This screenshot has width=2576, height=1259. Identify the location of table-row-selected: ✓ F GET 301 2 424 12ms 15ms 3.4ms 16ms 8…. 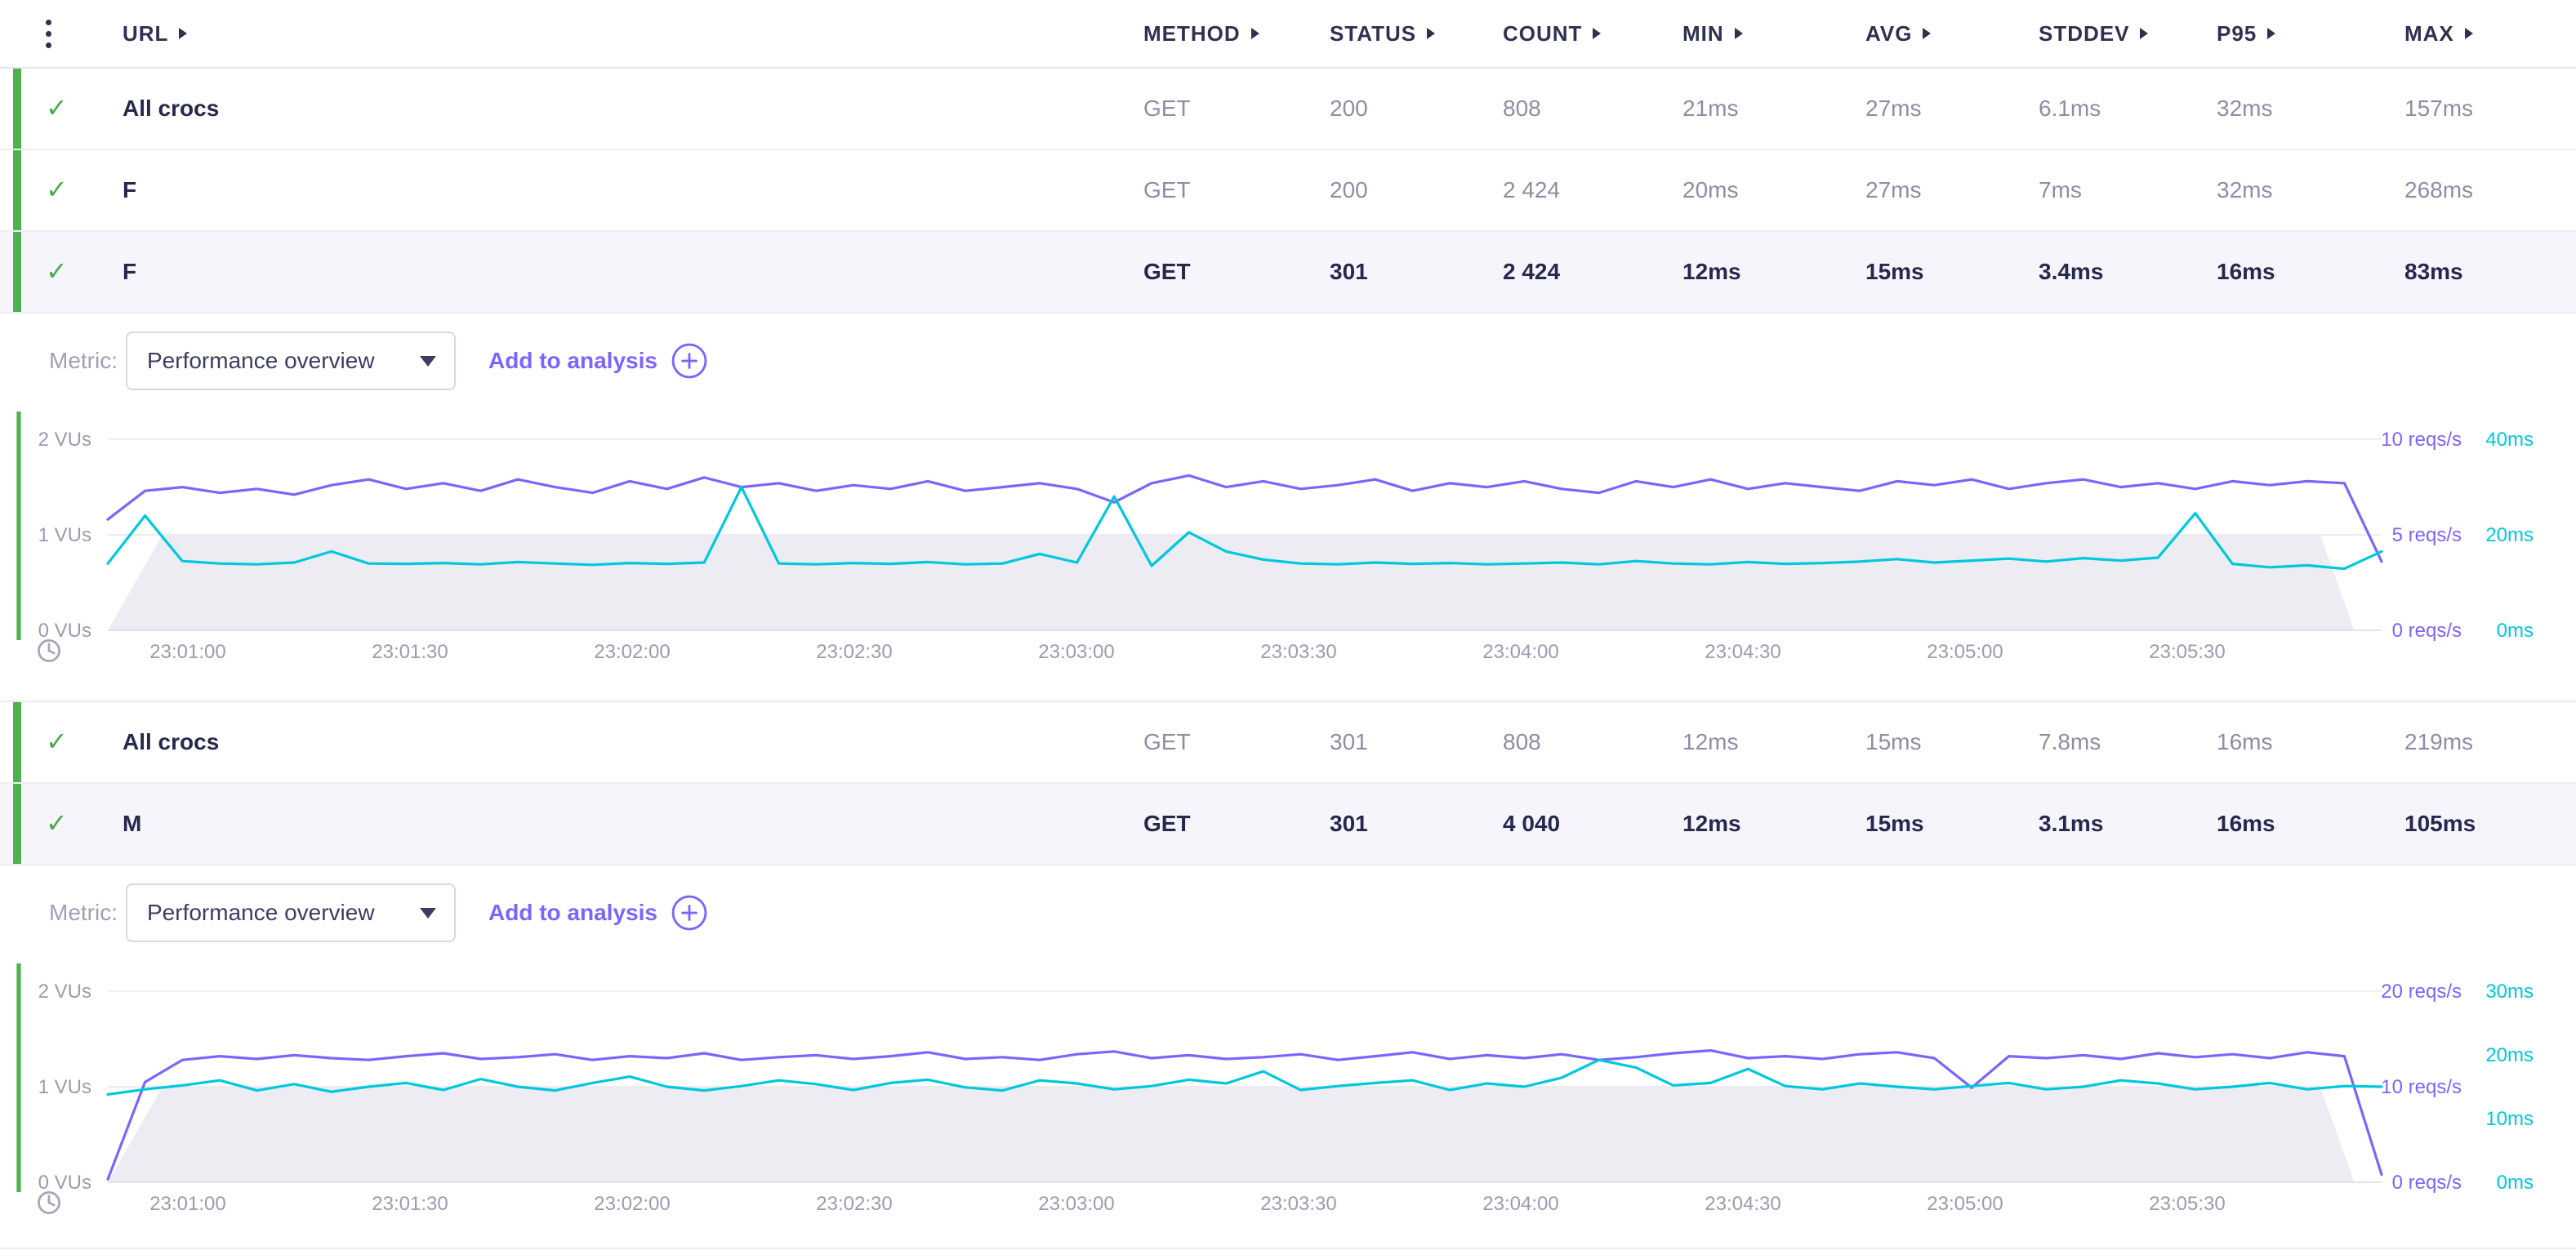
(1288, 273).